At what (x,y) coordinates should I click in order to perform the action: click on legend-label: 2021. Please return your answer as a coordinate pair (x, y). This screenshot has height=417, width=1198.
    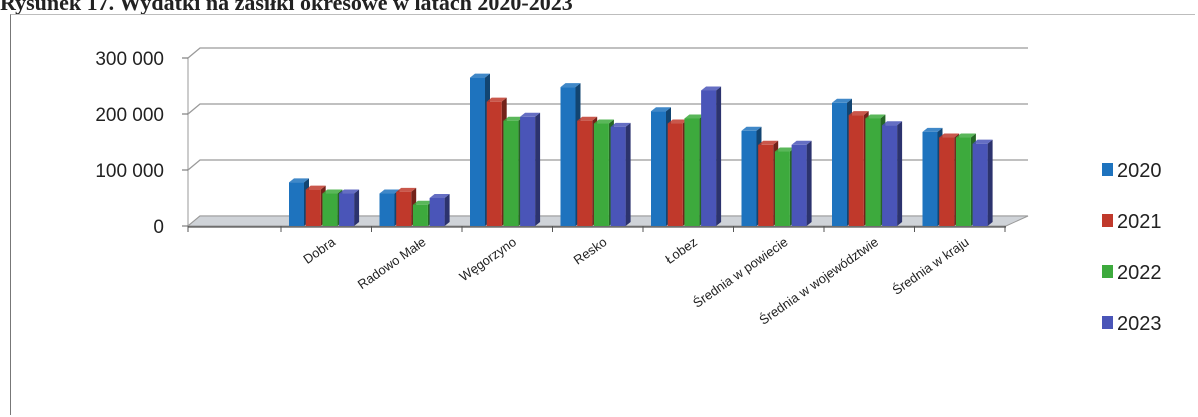
    Looking at the image, I should click on (1139, 222).